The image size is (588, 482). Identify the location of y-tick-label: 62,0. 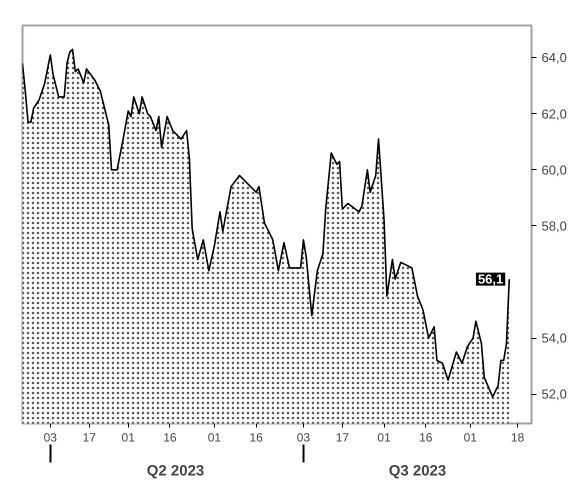
(554, 114).